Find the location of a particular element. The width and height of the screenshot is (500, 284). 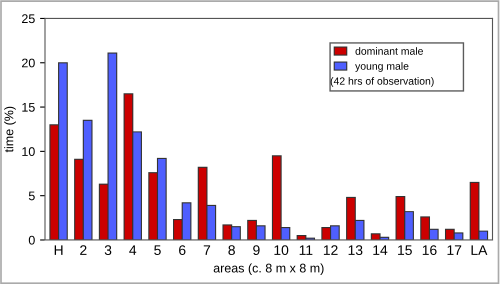

x-tick-label: 16 is located at coordinates (429, 250).